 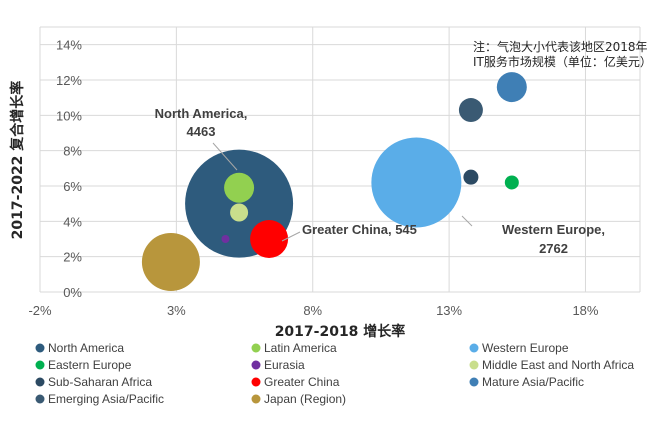 I want to click on legend-label-greater-china: Greater China, so click(x=302, y=382).